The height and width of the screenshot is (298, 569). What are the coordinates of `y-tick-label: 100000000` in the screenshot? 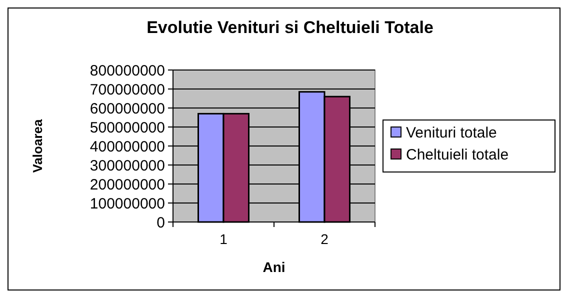 It's located at (127, 203).